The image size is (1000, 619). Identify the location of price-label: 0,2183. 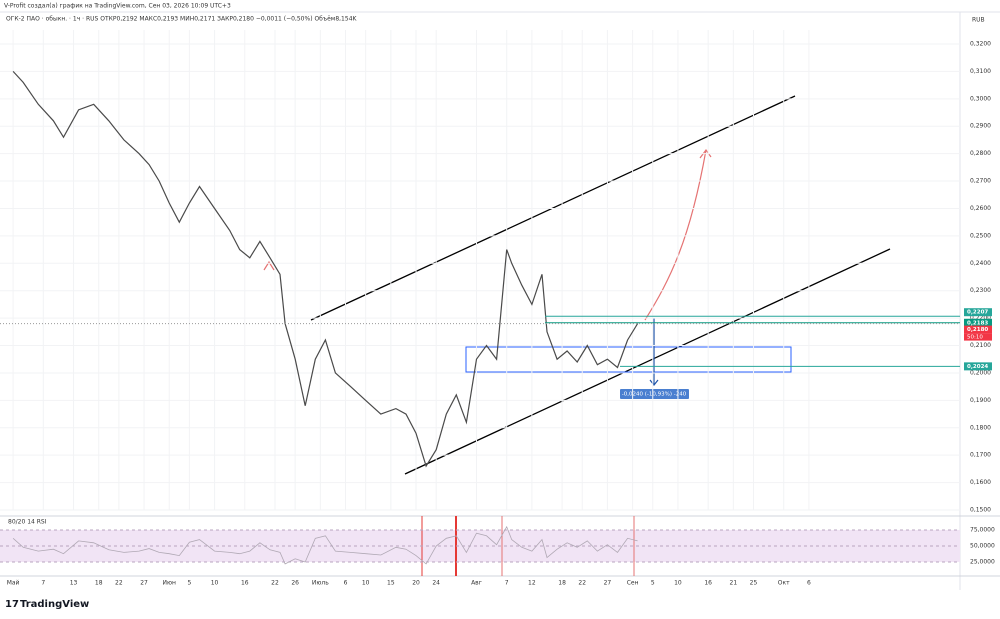
(977, 323).